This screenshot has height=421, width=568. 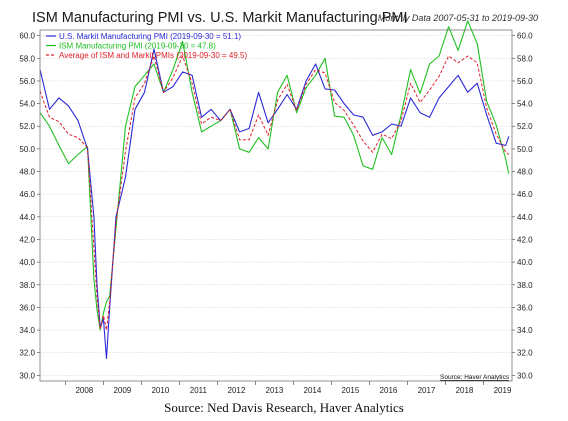 I want to click on haver-watermark: Source: Haver Analytics, so click(x=475, y=377).